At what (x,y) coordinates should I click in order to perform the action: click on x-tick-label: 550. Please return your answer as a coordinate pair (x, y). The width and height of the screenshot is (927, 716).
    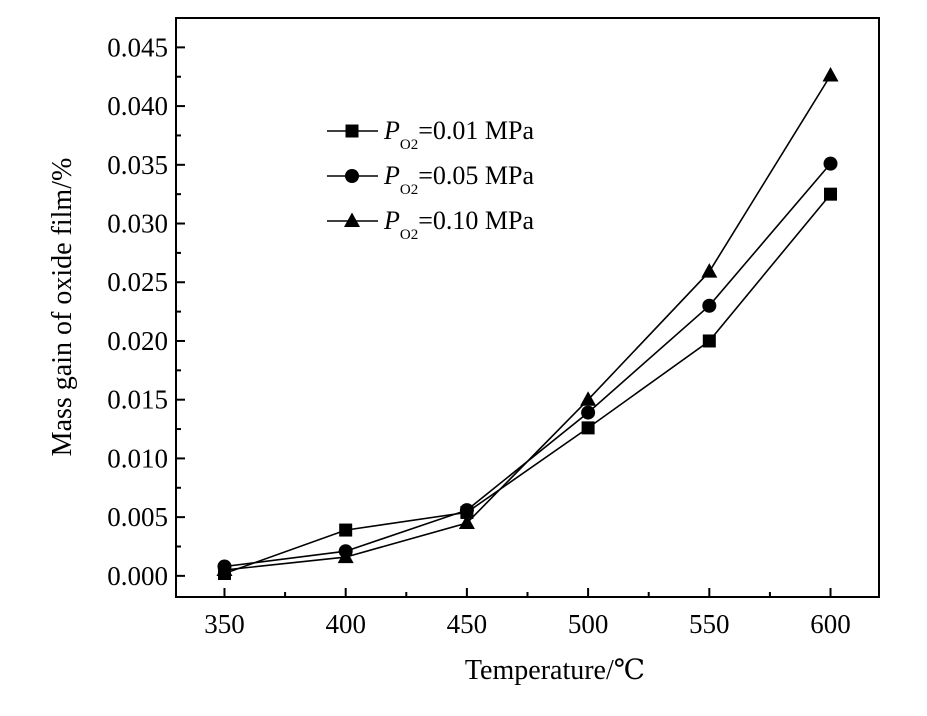
    Looking at the image, I should click on (709, 624).